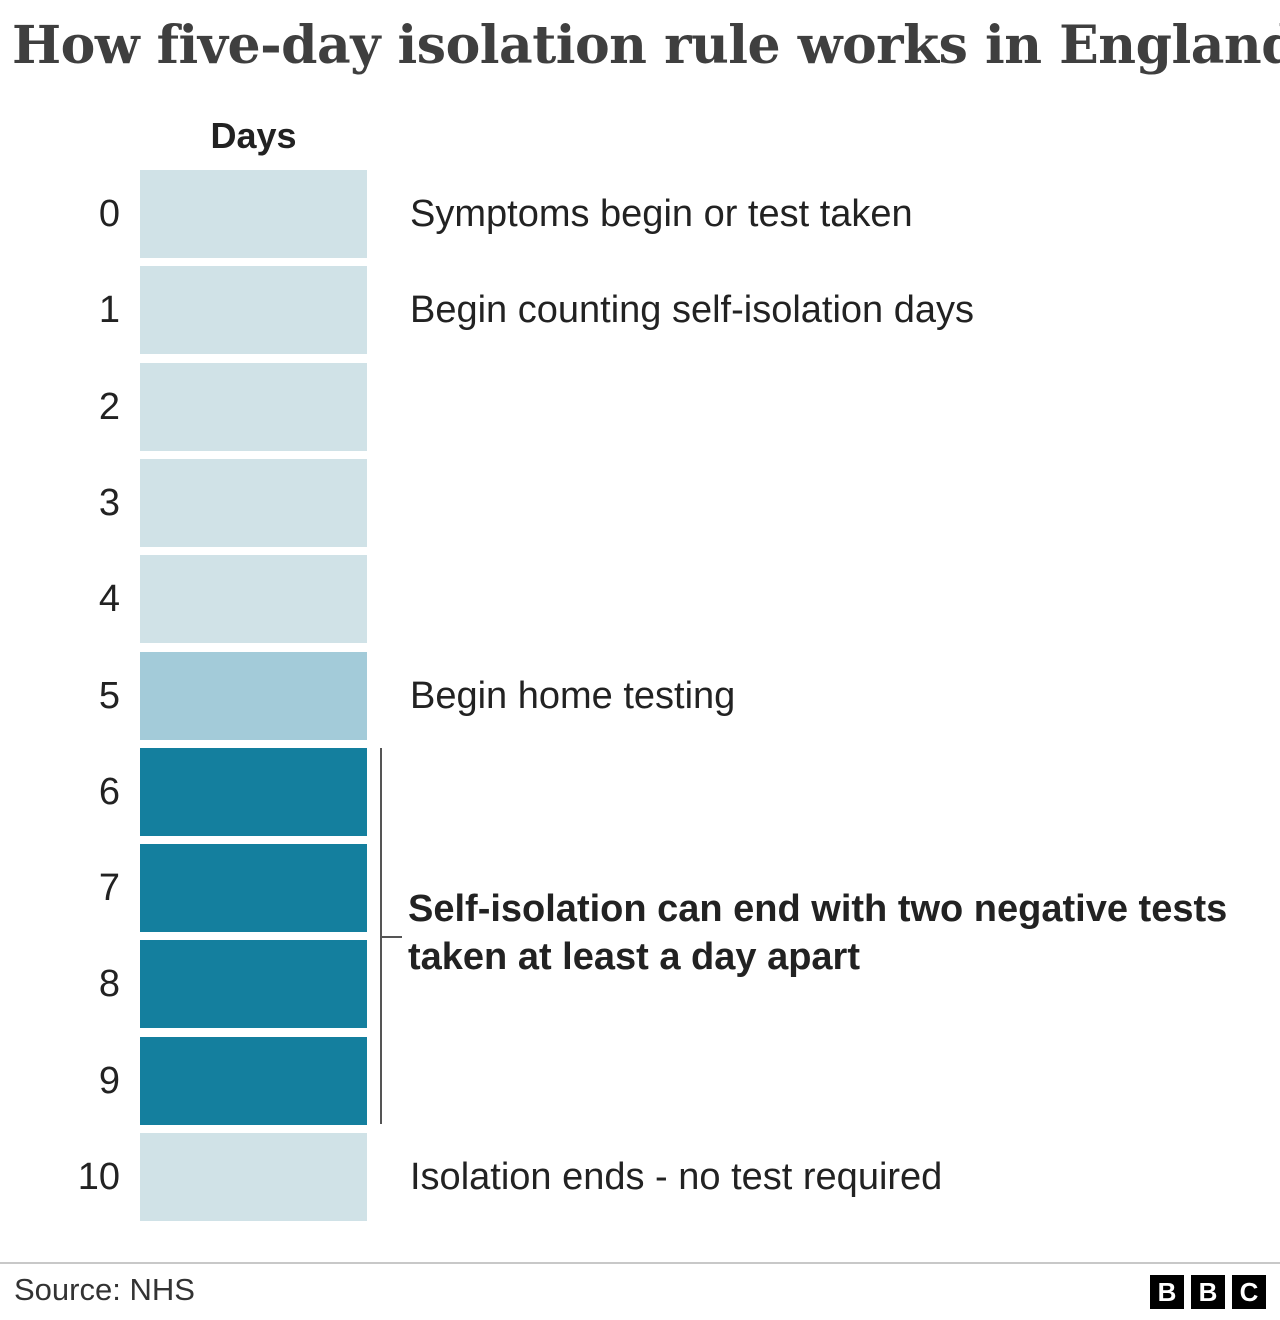 Image resolution: width=1280 pixels, height=1320 pixels. I want to click on day-row: 4, so click(640, 599).